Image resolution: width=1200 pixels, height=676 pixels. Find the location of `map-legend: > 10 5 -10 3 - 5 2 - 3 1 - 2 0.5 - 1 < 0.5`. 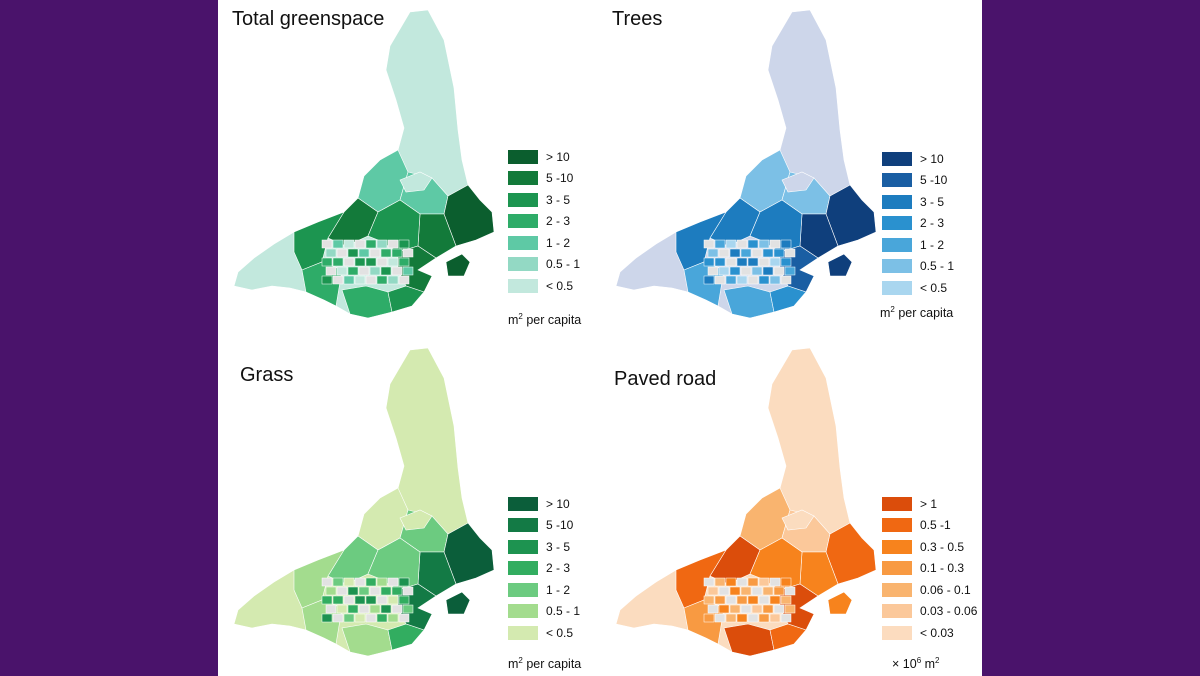

map-legend: > 10 5 -10 3 - 5 2 - 3 1 - 2 0.5 - 1 < 0.5 is located at coordinates (544, 568).